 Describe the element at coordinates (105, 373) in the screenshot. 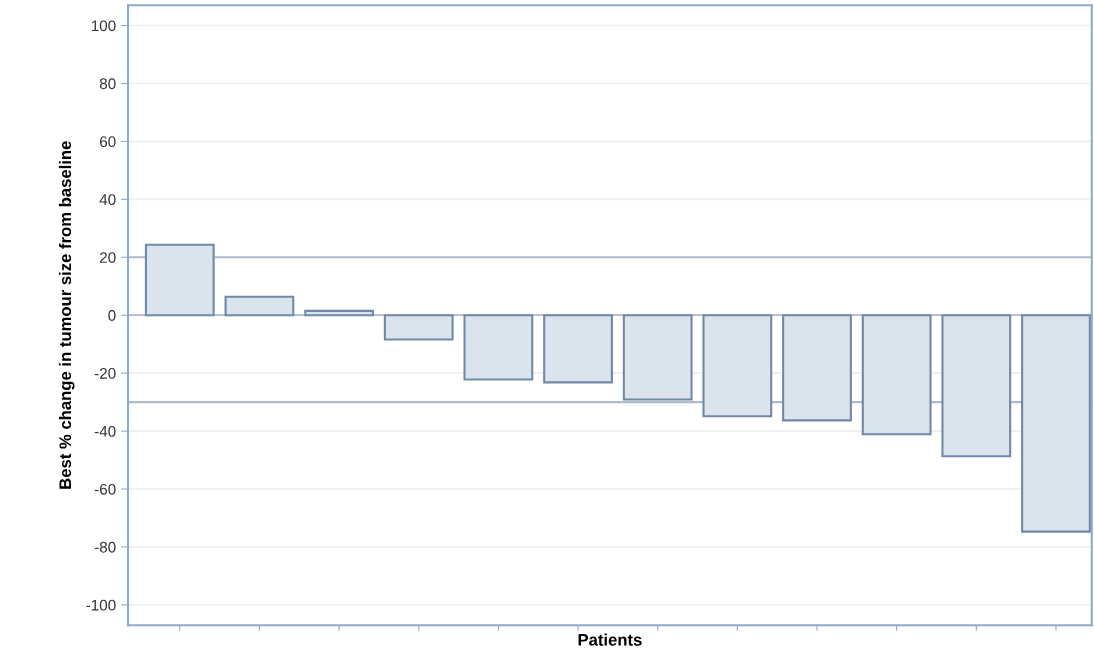

I see `y-tick-label: -20` at that location.